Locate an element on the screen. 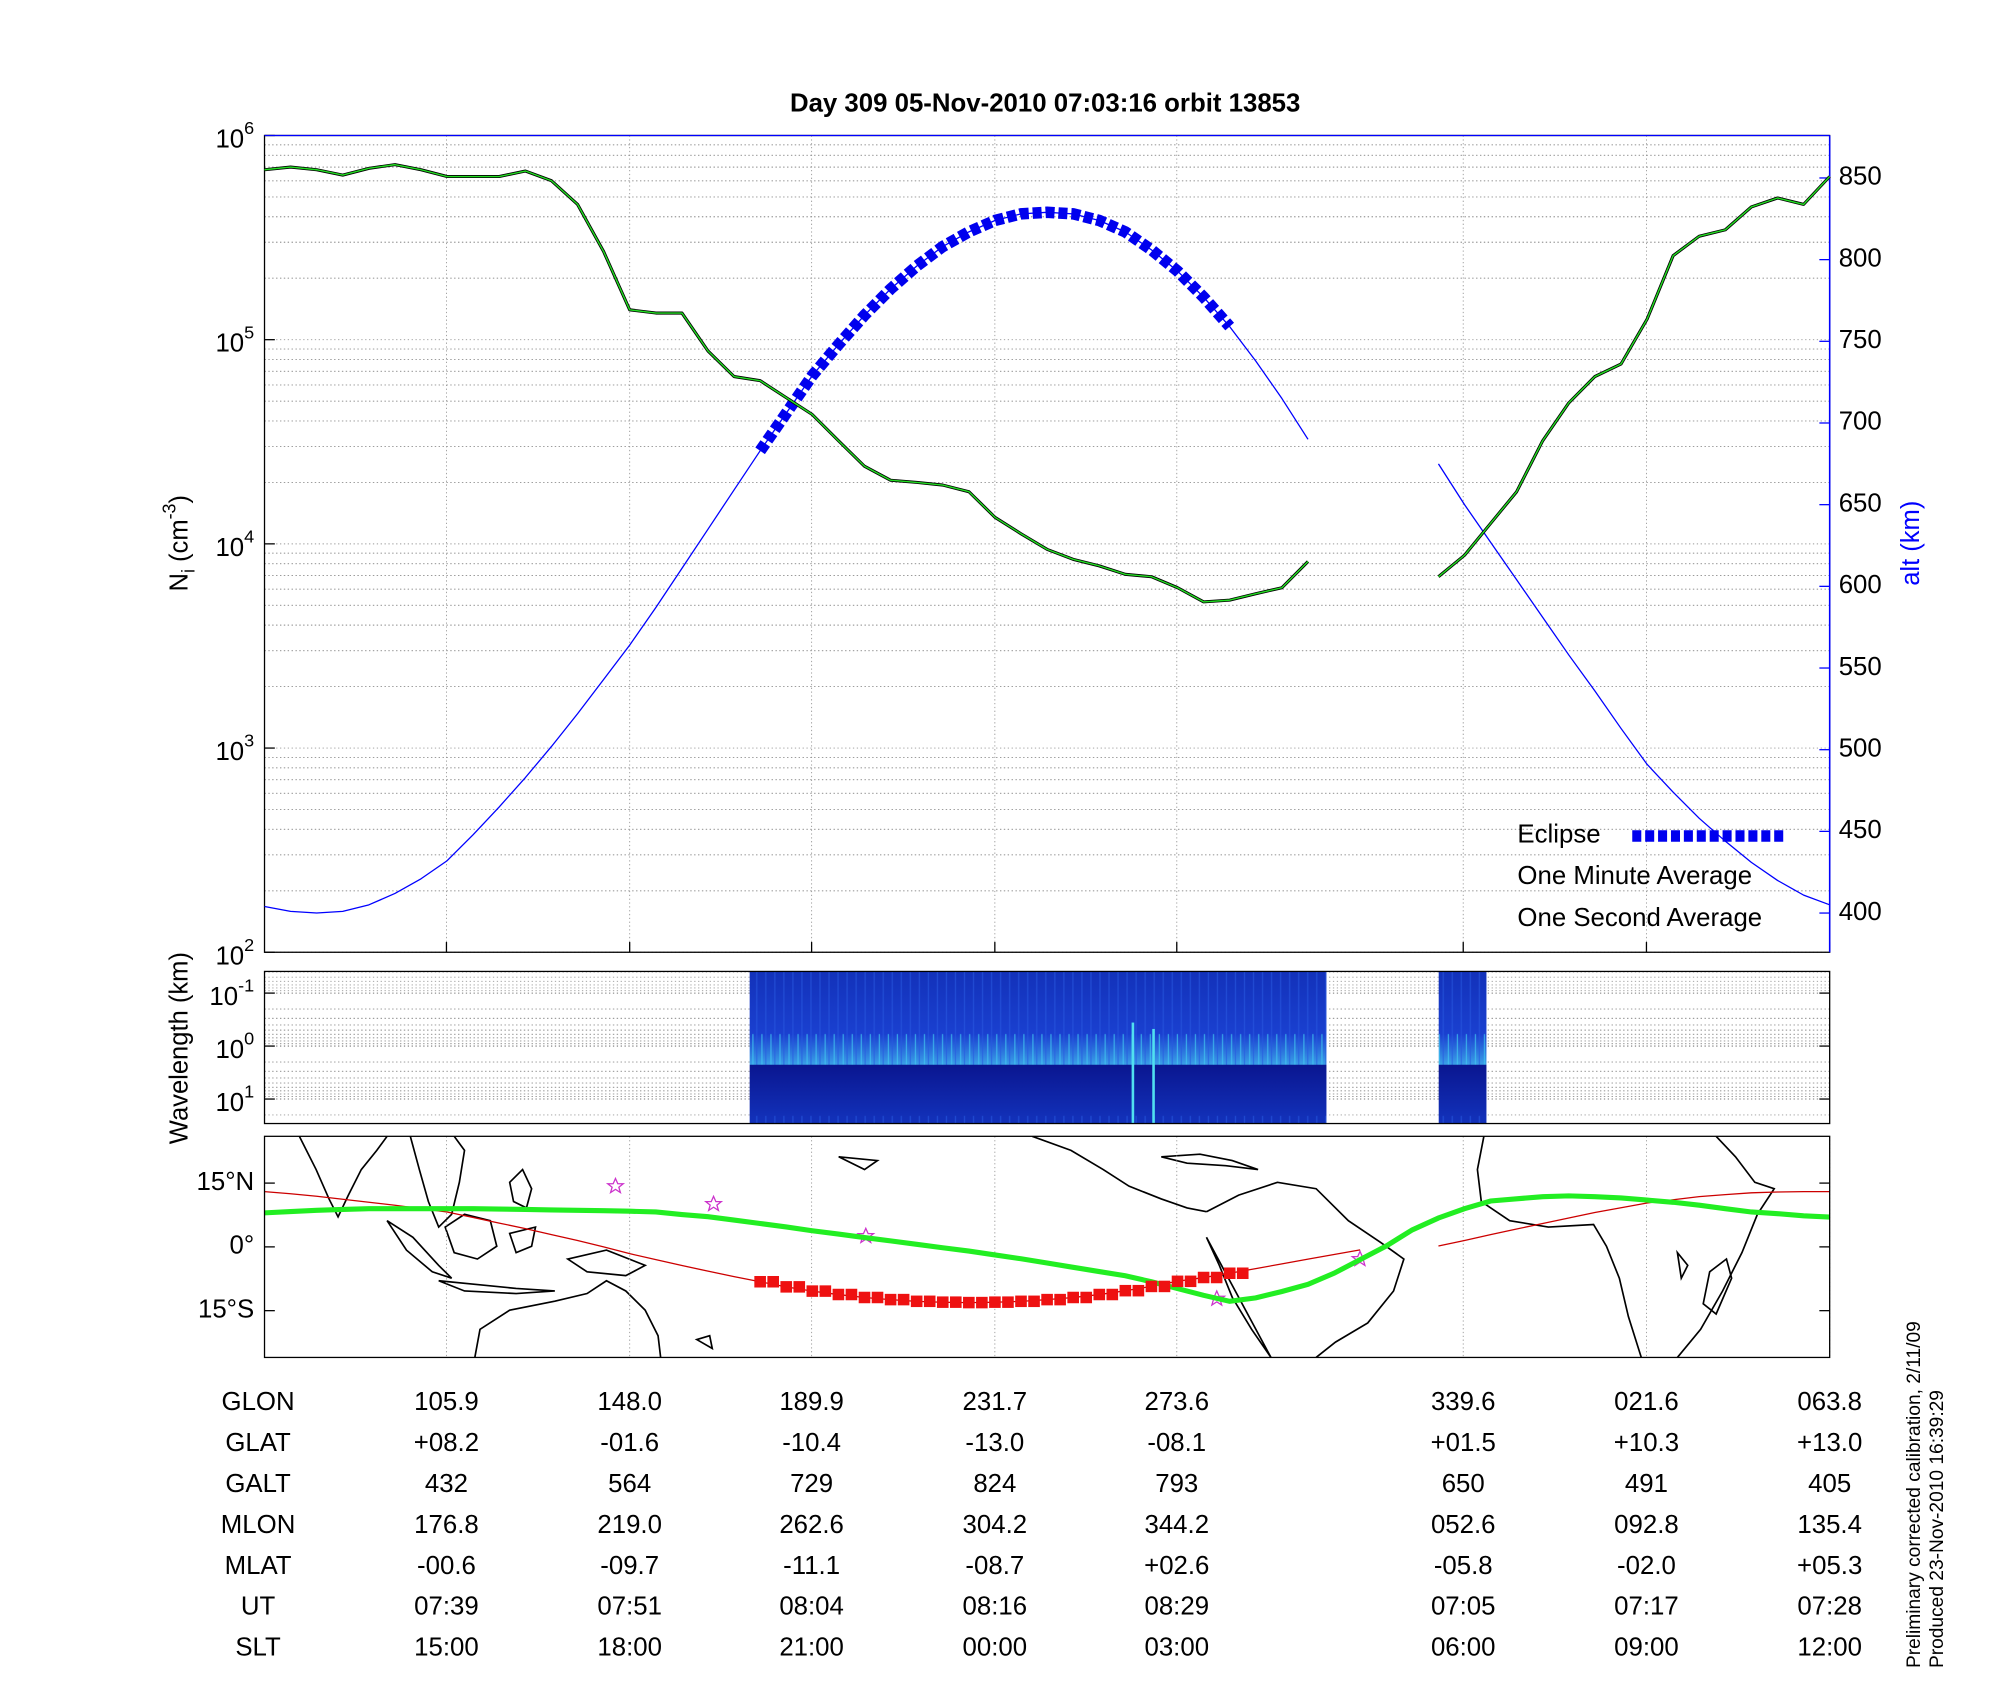 This screenshot has width=2000, height=1700. table-cell: -00.6 is located at coordinates (446, 1566).